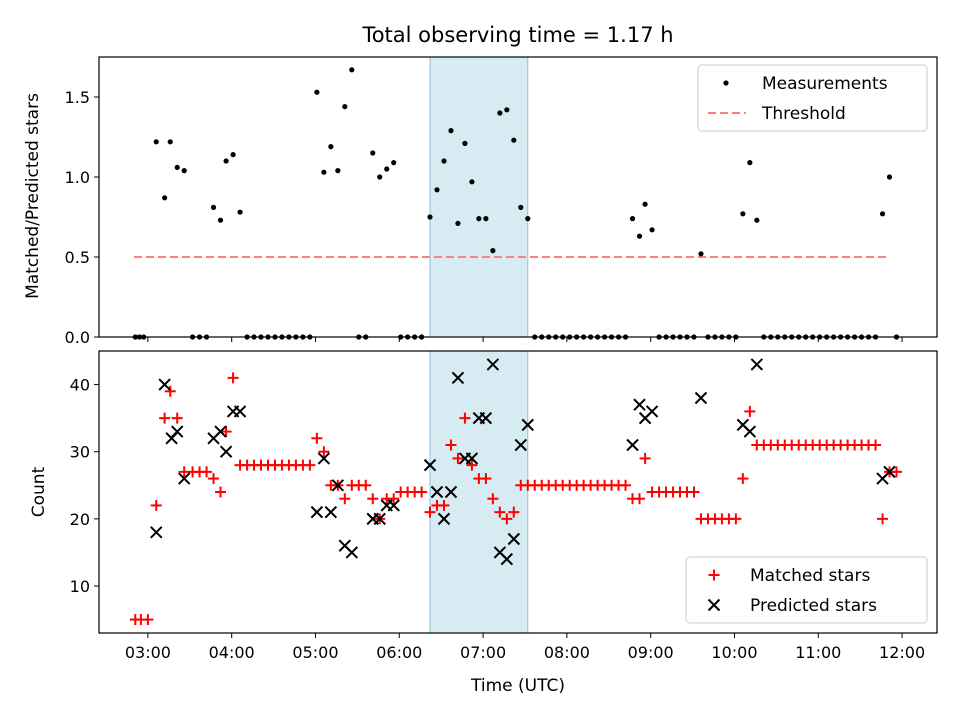 The width and height of the screenshot is (960, 720). What do you see at coordinates (77, 177) in the screenshot?
I see `top-ytick-label-2: 1.0` at bounding box center [77, 177].